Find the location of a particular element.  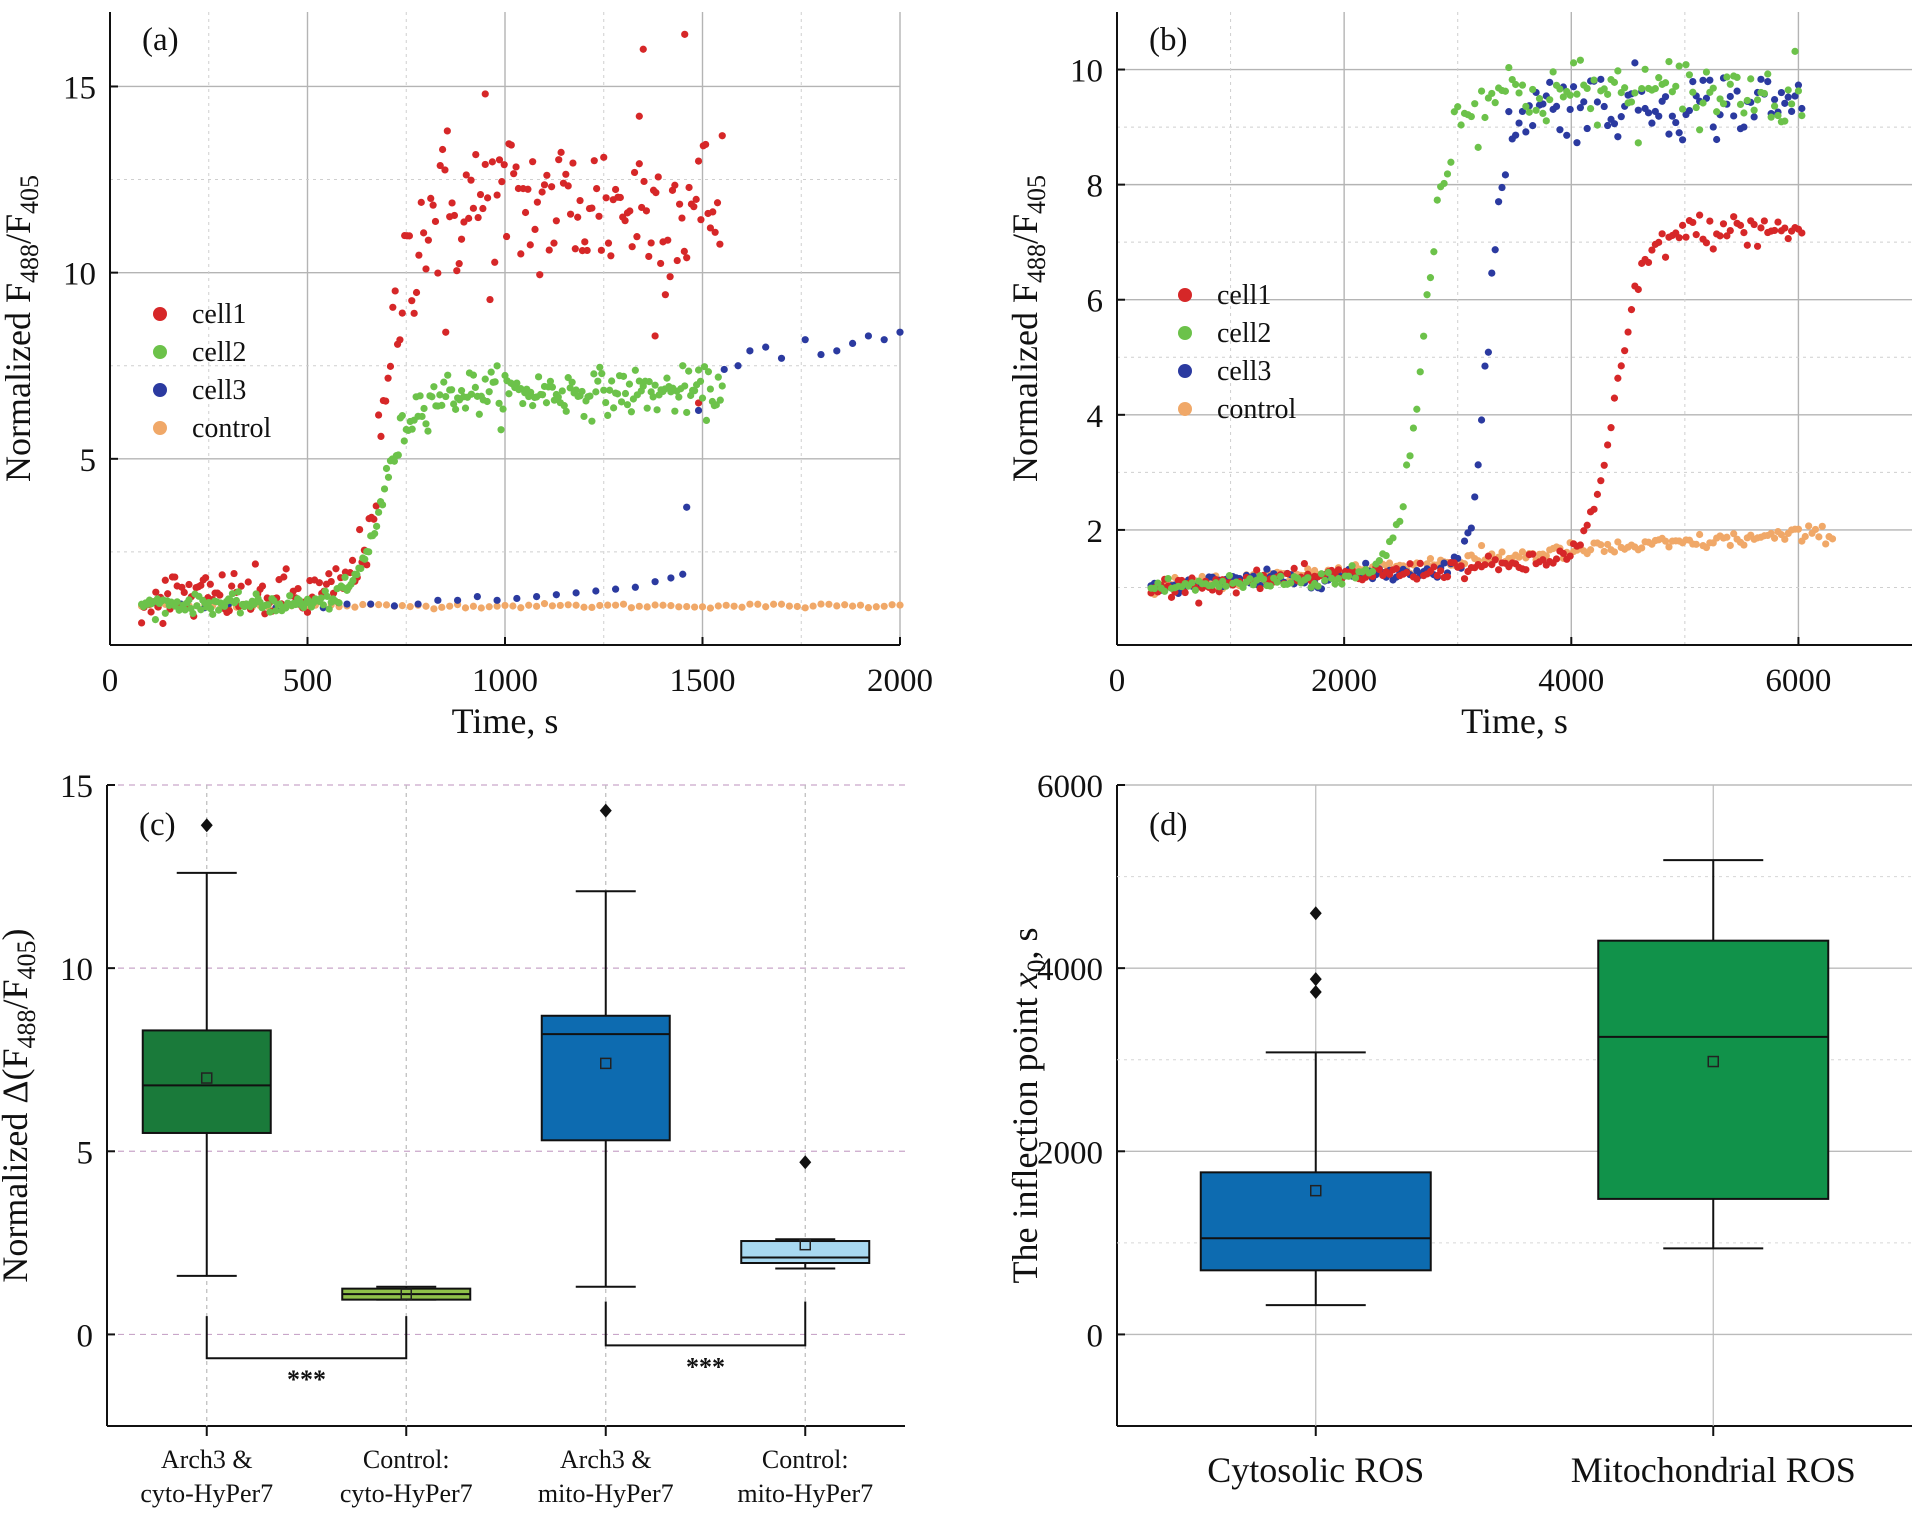

box-outlier is located at coordinates (1315, 979).